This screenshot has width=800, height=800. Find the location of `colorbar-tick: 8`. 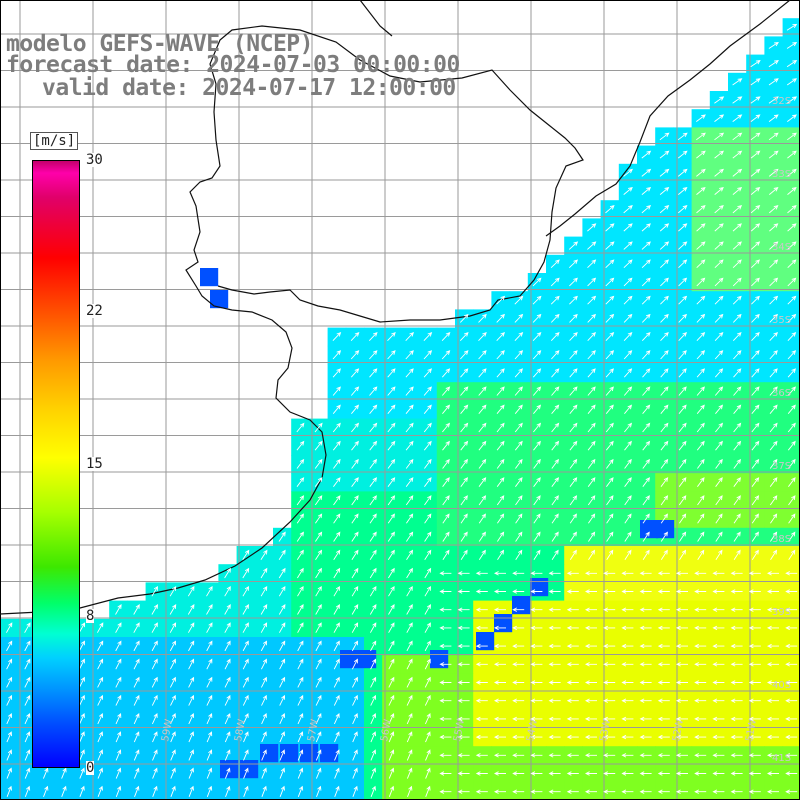

colorbar-tick: 8 is located at coordinates (90, 616).